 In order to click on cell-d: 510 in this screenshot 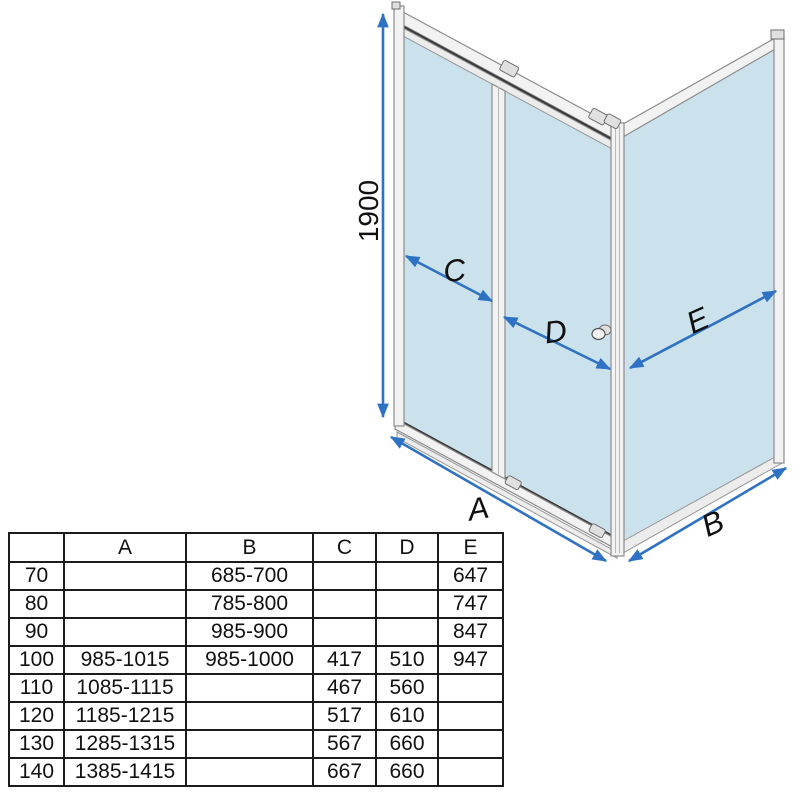, I will do `click(407, 660)`.